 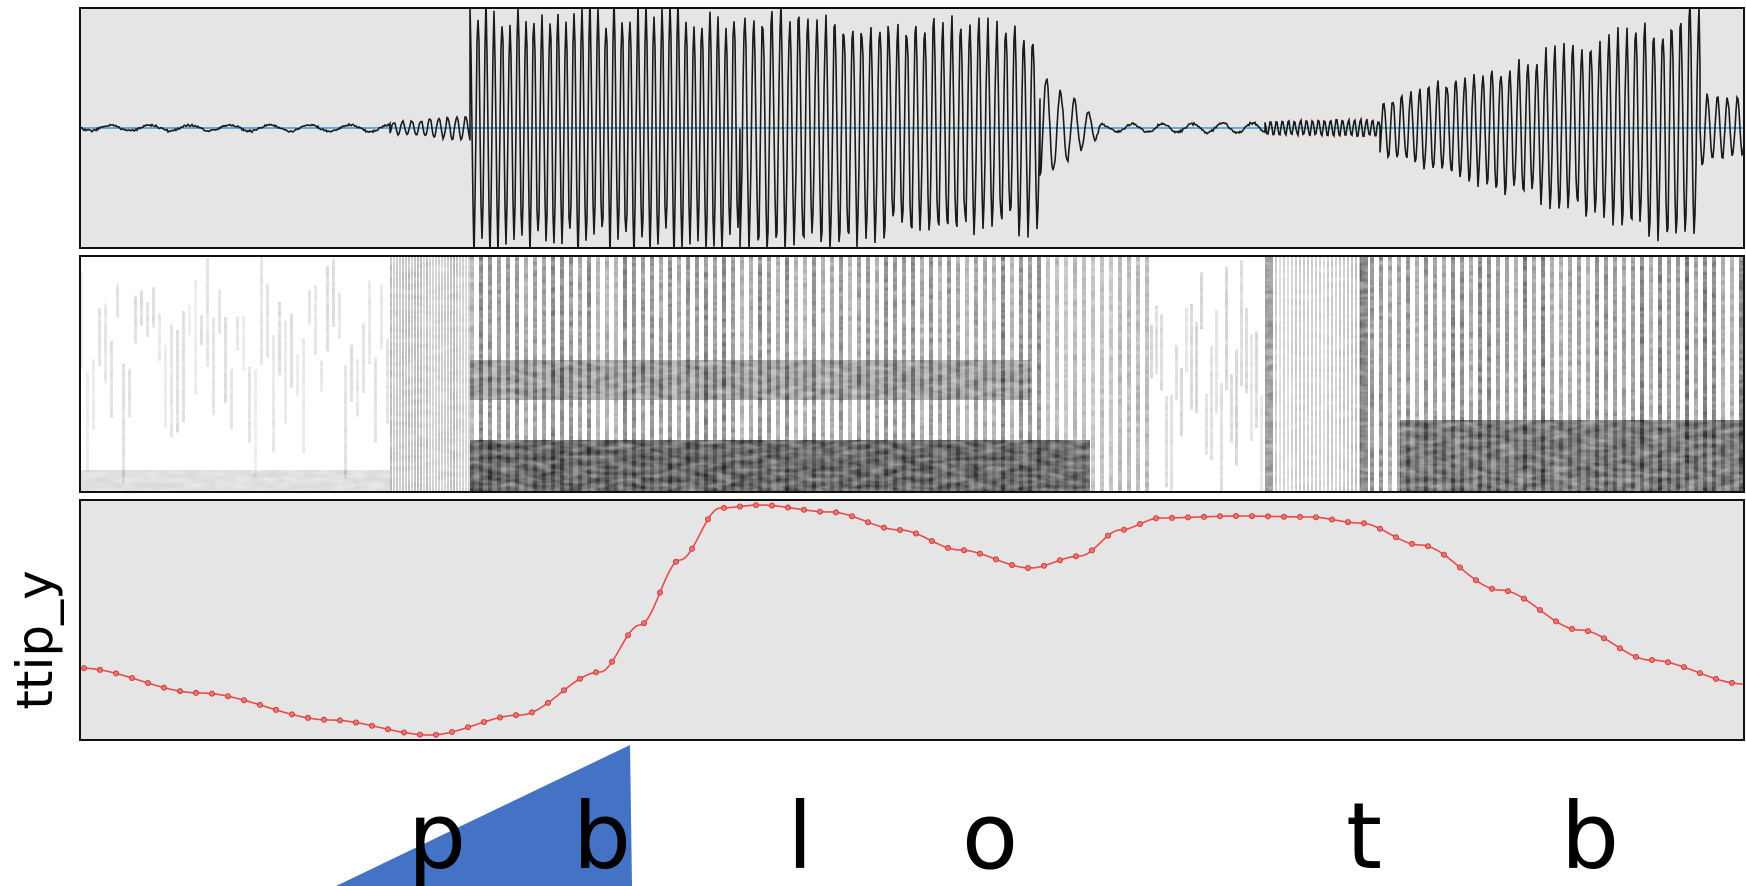 What do you see at coordinates (484, 815) in the screenshot?
I see `wedge-shape` at bounding box center [484, 815].